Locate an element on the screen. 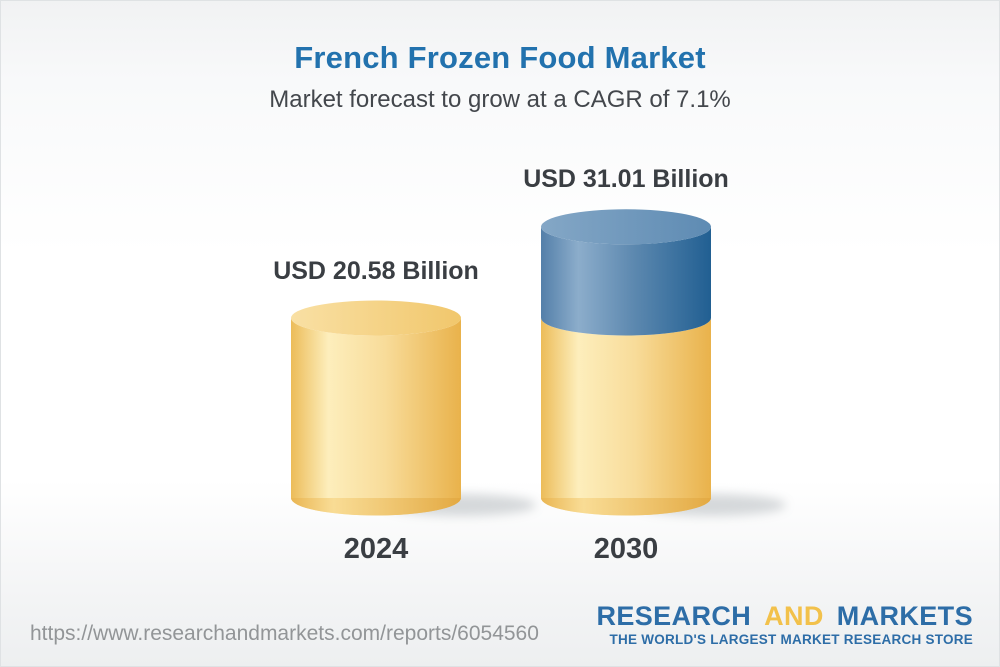  logo-word-markets: MARKETS is located at coordinates (904, 616).